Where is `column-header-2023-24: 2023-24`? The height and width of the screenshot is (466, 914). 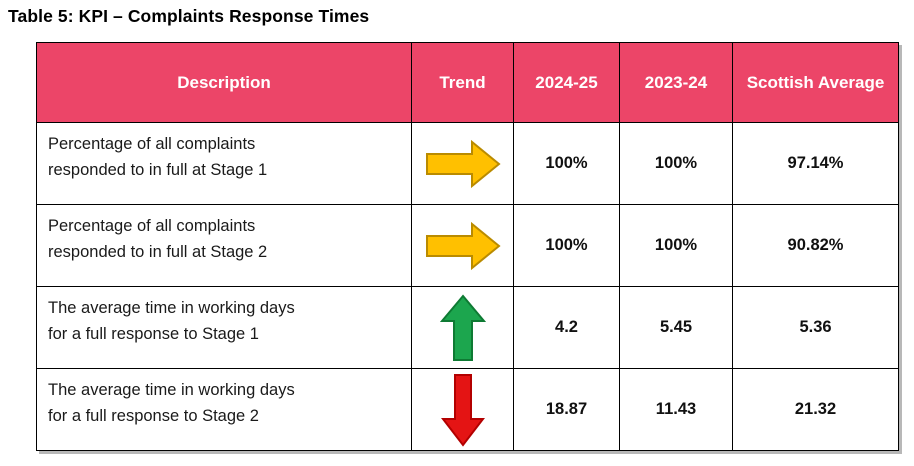 column-header-2023-24: 2023-24 is located at coordinates (676, 82).